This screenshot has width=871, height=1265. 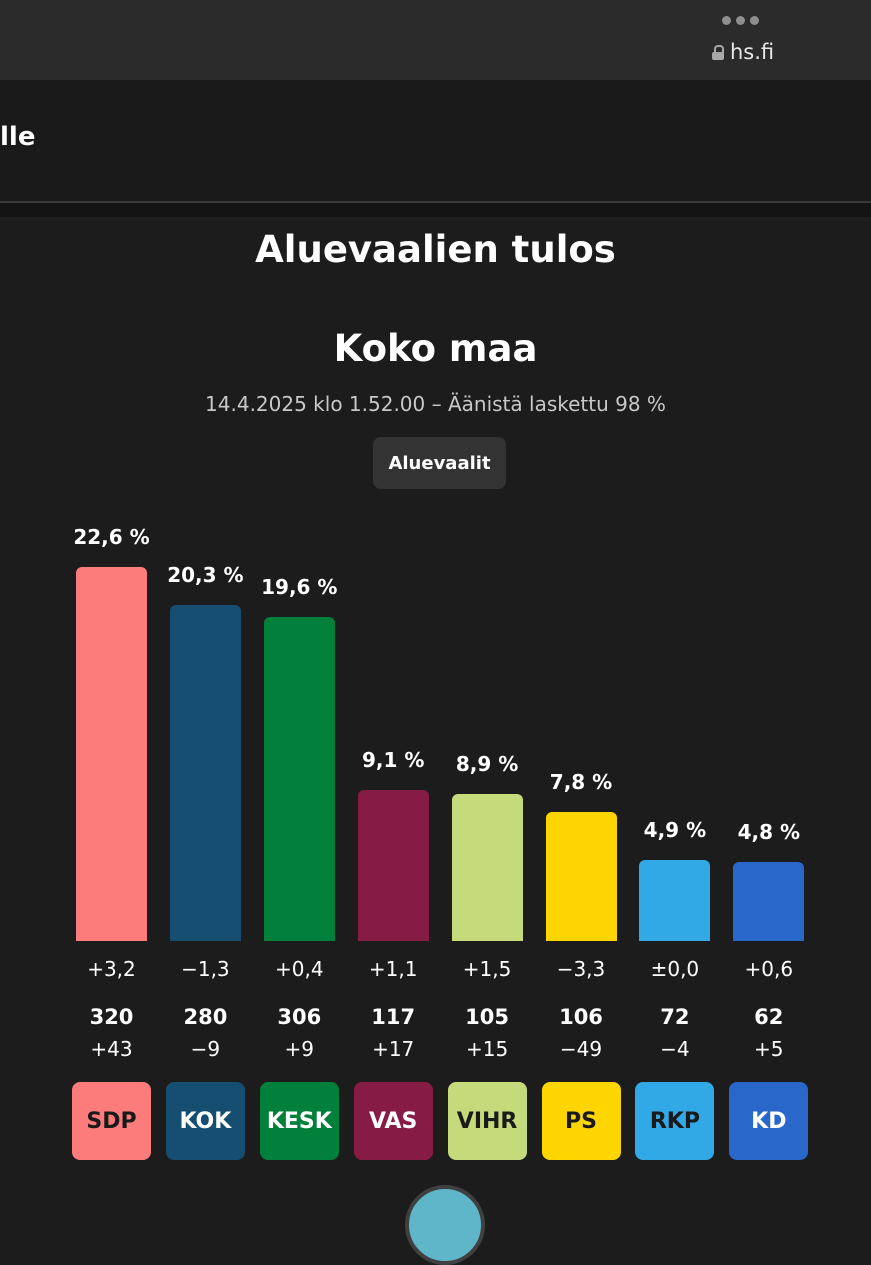 I want to click on seats-kok: 280, so click(x=205, y=1017).